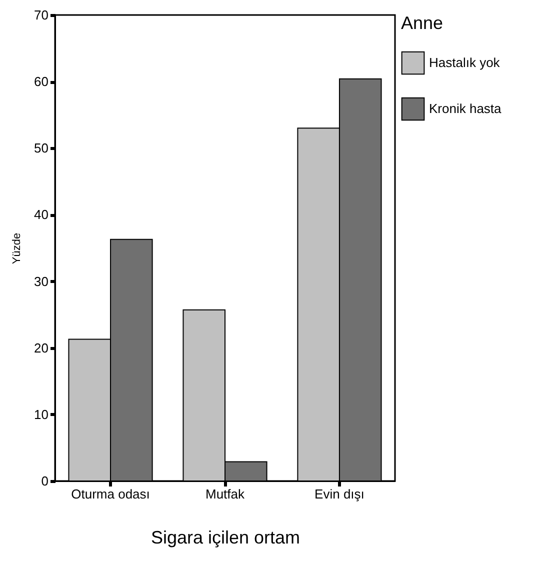 This screenshot has height=563, width=549. What do you see at coordinates (110, 494) in the screenshot?
I see `x-tick-label: Oturma odası` at bounding box center [110, 494].